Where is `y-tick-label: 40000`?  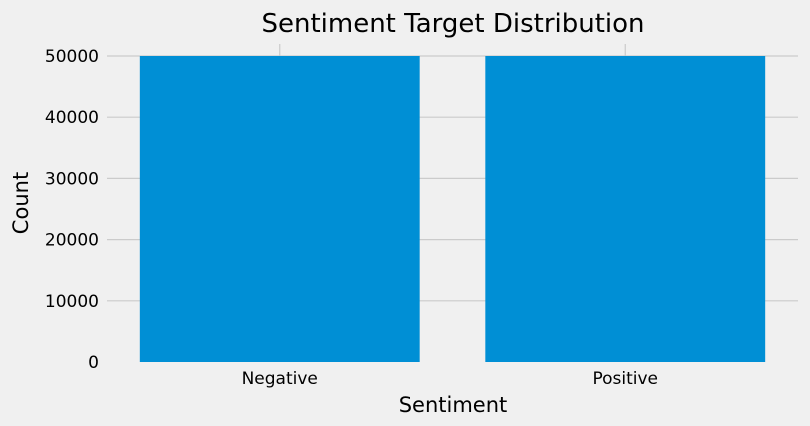 y-tick-label: 40000 is located at coordinates (72, 118).